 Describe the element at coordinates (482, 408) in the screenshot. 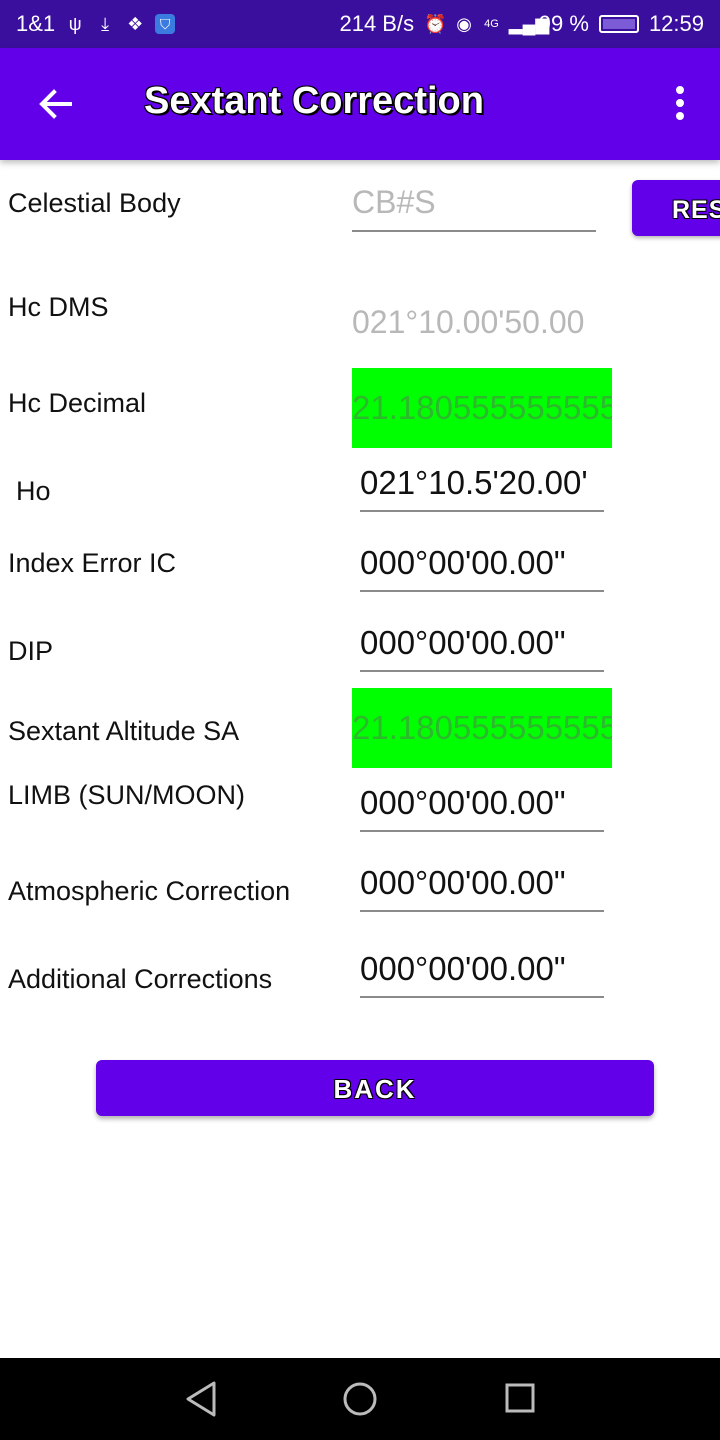

I see `hc-decimal-value: 21.180555555555` at that location.